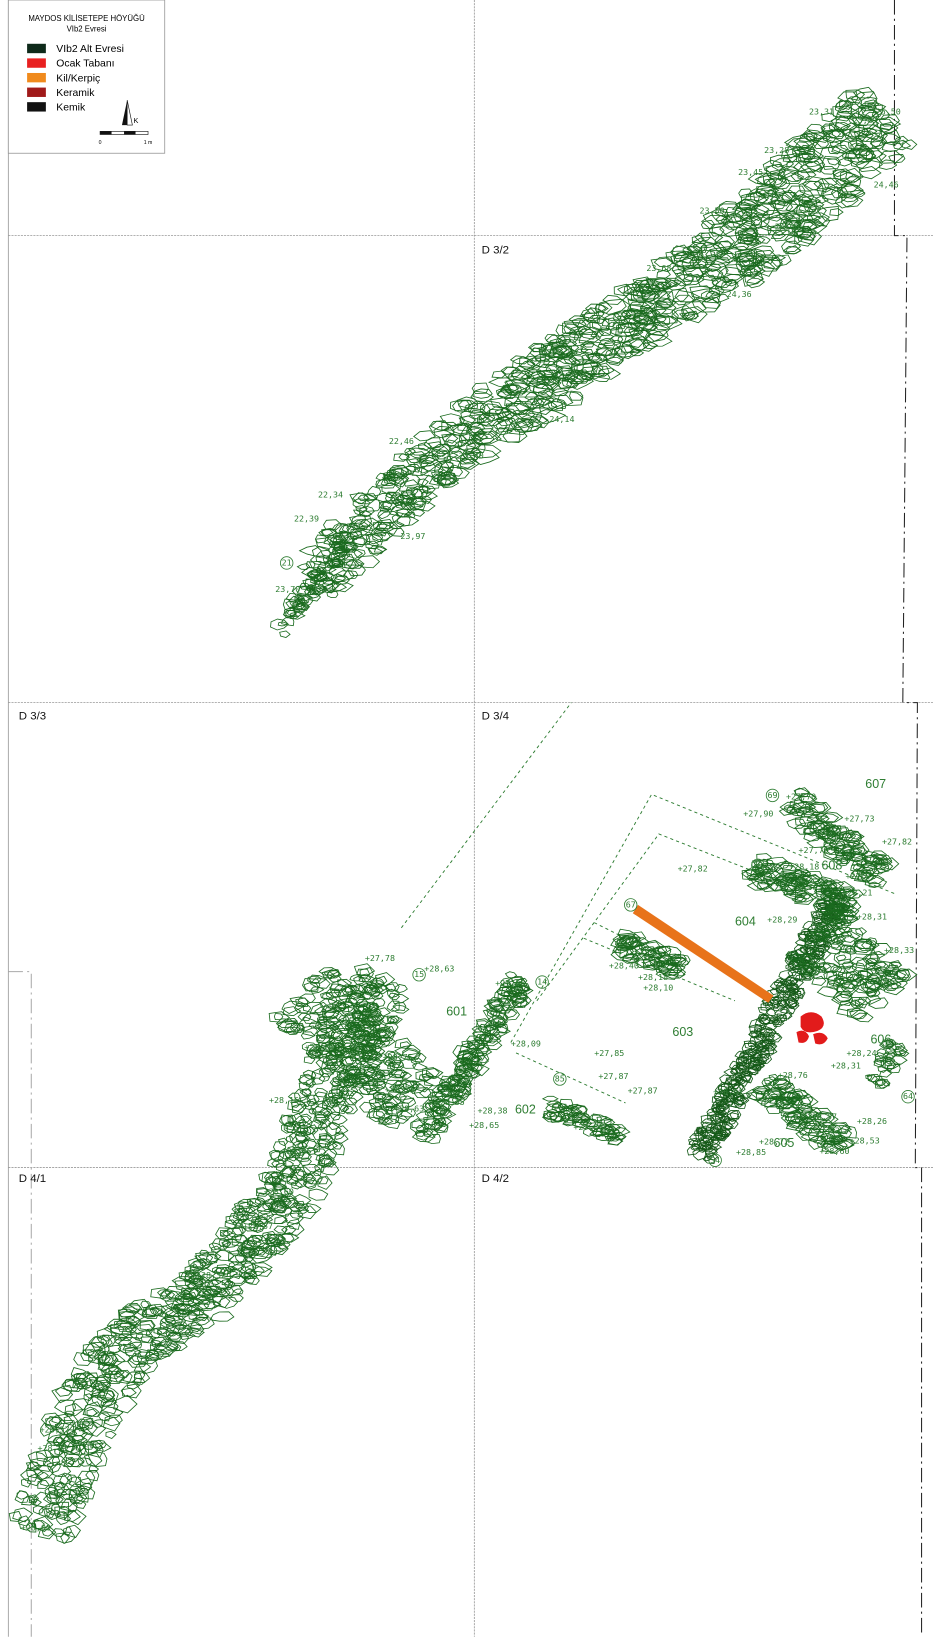 This screenshot has height=1637, width=933. Describe the element at coordinates (400, 1090) in the screenshot. I see `elevation: +28,75` at that location.